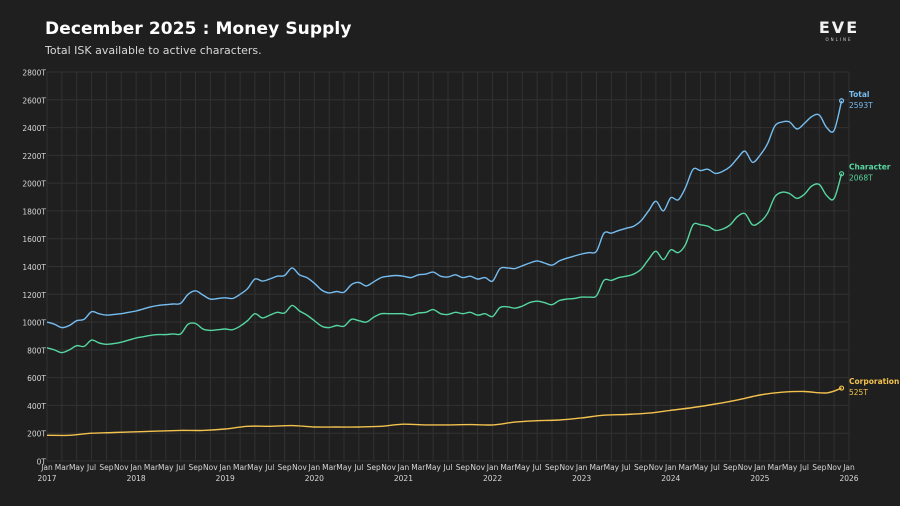 Image resolution: width=900 pixels, height=506 pixels. Describe the element at coordinates (34, 156) in the screenshot. I see `y-tick-label: 2200T` at that location.